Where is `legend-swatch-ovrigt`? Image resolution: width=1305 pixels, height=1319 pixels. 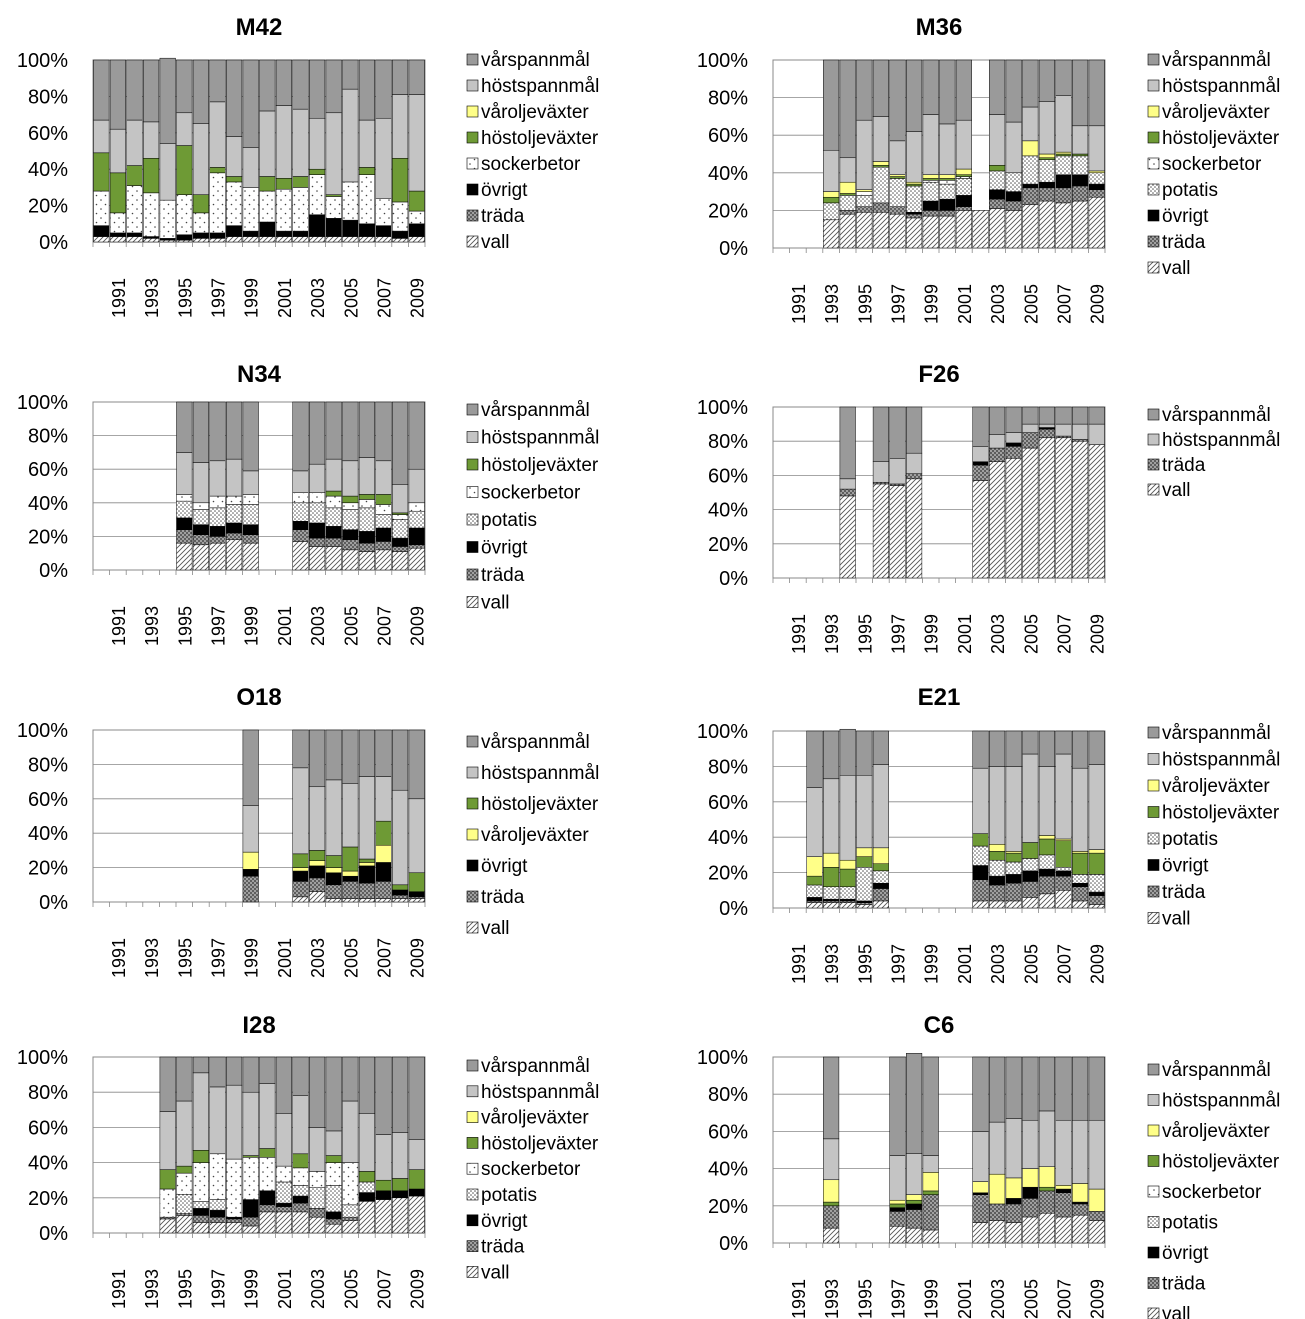 legend-swatch-ovrigt is located at coordinates (1153, 865).